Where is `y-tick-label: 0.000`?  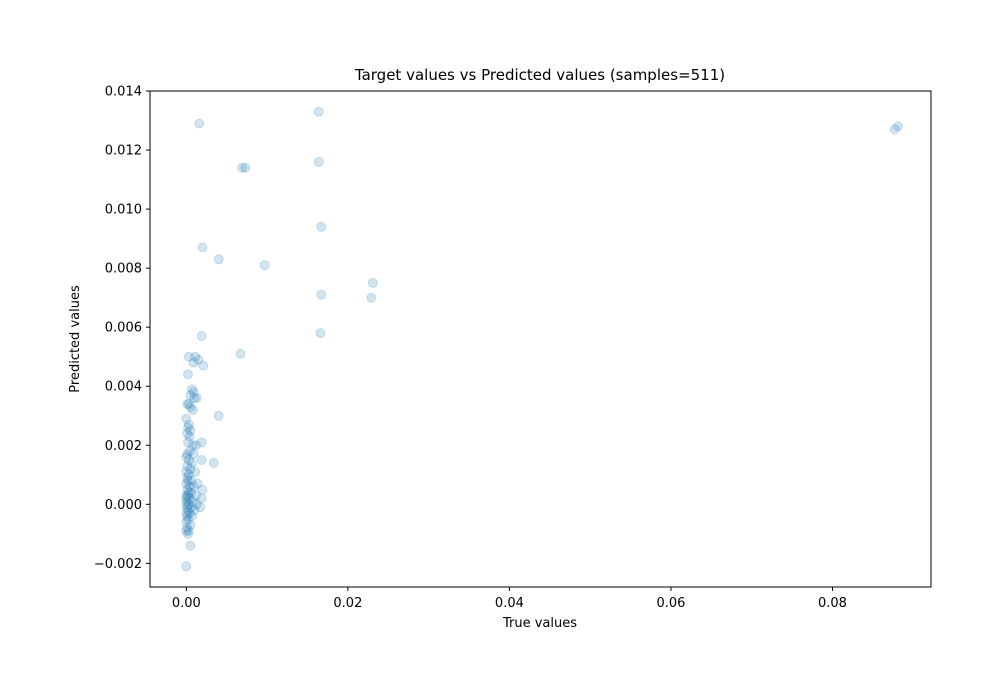 y-tick-label: 0.000 is located at coordinates (123, 505).